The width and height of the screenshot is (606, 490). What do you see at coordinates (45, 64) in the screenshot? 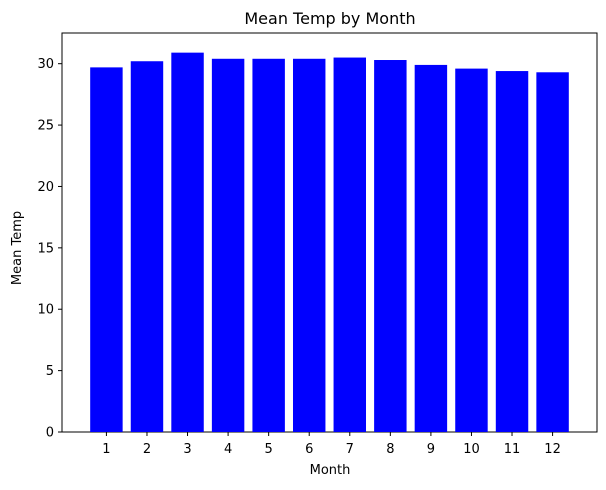
I see `y-tick-label: 30` at bounding box center [45, 64].